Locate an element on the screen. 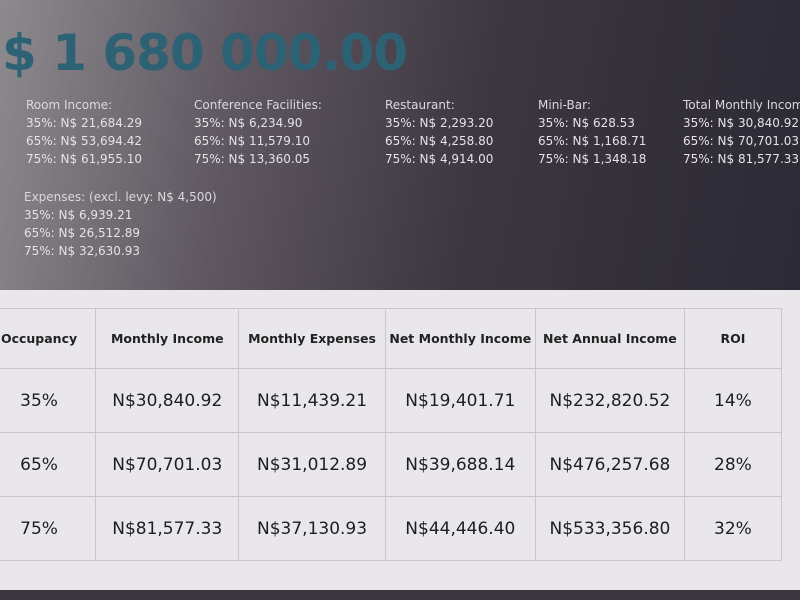 This screenshot has width=800, height=600. table-cell: N$533,356.80 is located at coordinates (609, 528).